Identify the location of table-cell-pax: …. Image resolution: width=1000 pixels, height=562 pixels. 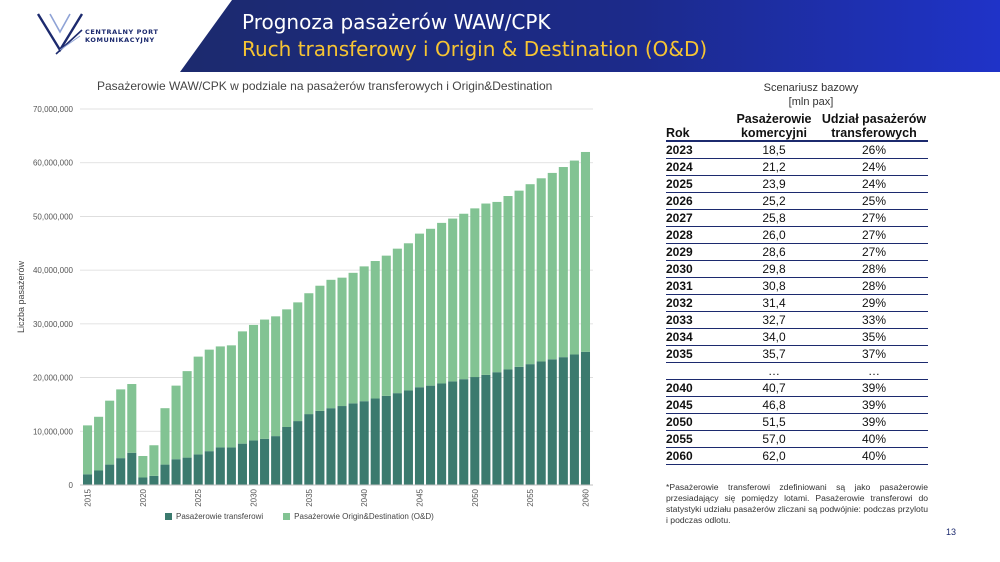
(774, 371).